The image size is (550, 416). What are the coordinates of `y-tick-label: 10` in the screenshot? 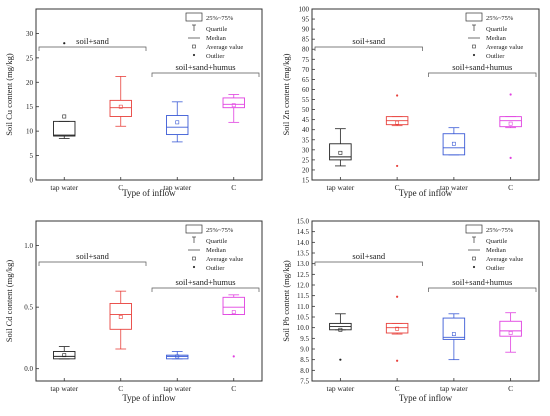 It's located at (30, 132).